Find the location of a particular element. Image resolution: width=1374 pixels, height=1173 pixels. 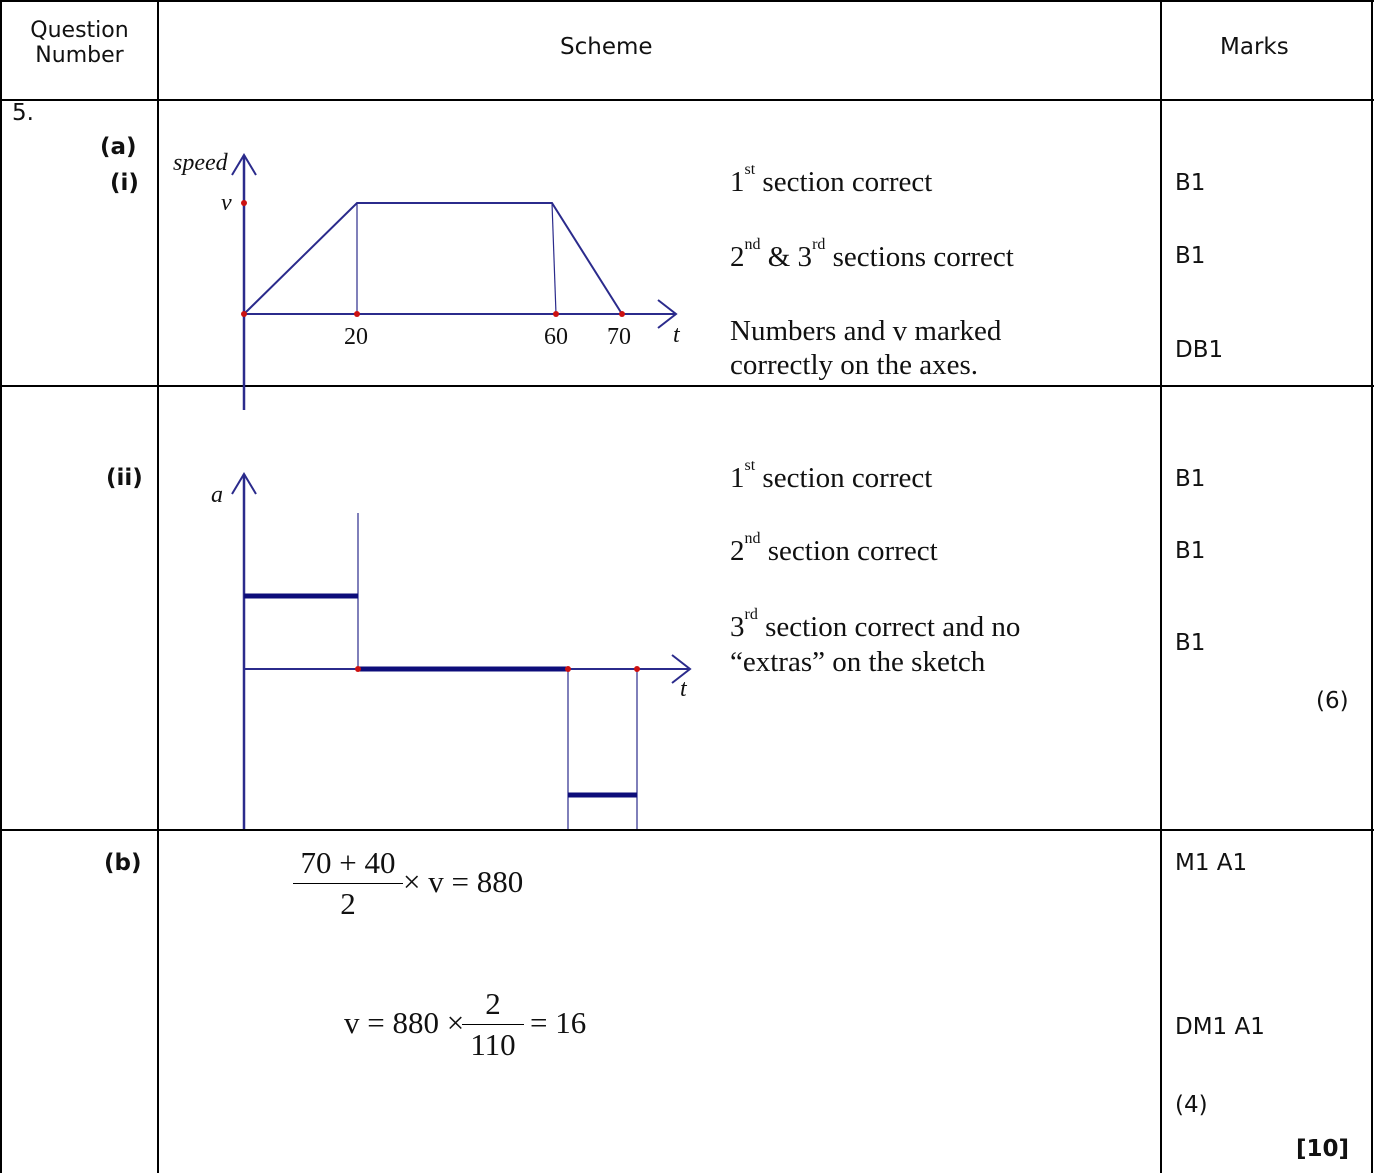

row-a-i-bottom-border is located at coordinates (687, 386).